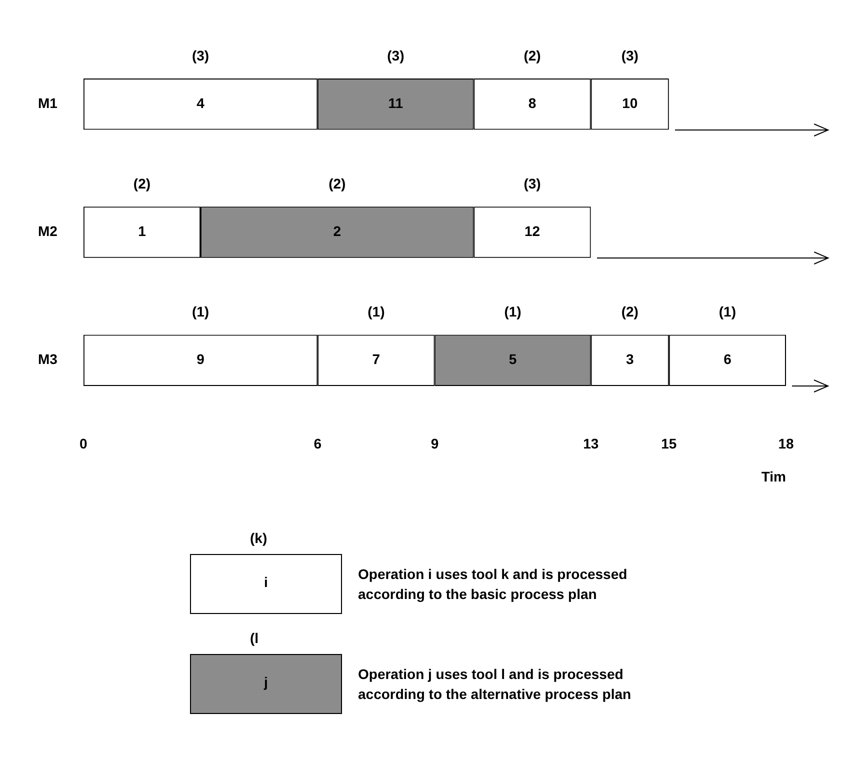  What do you see at coordinates (259, 538) in the screenshot?
I see `text: (k)` at bounding box center [259, 538].